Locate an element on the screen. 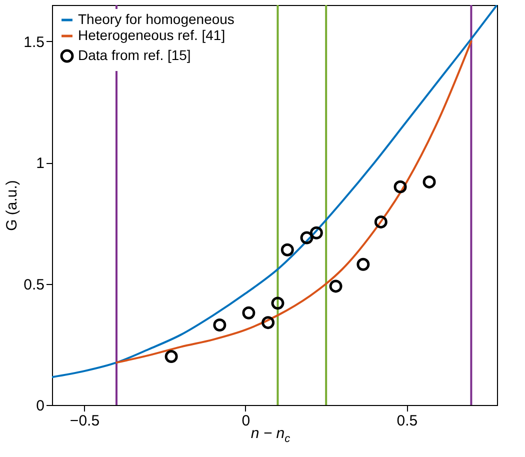 The height and width of the screenshot is (457, 525). y-axis-title: G (a.u.) is located at coordinates (12, 205).